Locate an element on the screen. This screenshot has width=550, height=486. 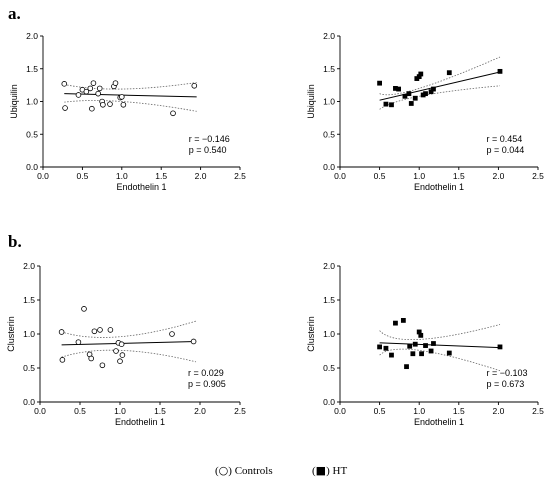
chart-1-x-tick-label: 2.5 is located at coordinates (240, 176).